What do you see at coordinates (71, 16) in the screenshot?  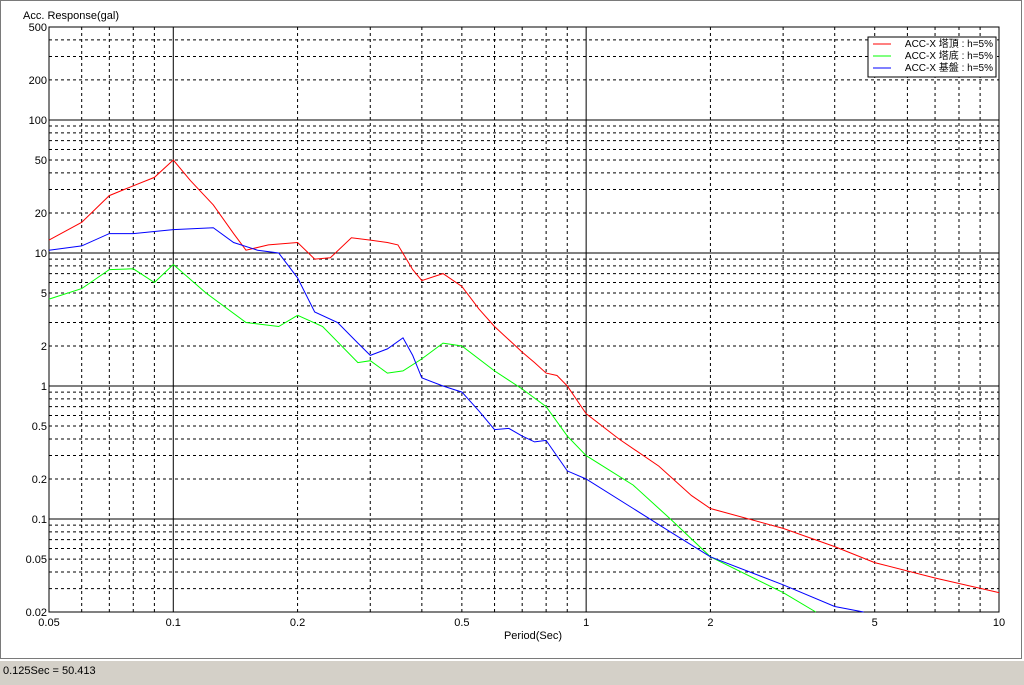 I see `y-axis-label: Acc. Response(gal)` at bounding box center [71, 16].